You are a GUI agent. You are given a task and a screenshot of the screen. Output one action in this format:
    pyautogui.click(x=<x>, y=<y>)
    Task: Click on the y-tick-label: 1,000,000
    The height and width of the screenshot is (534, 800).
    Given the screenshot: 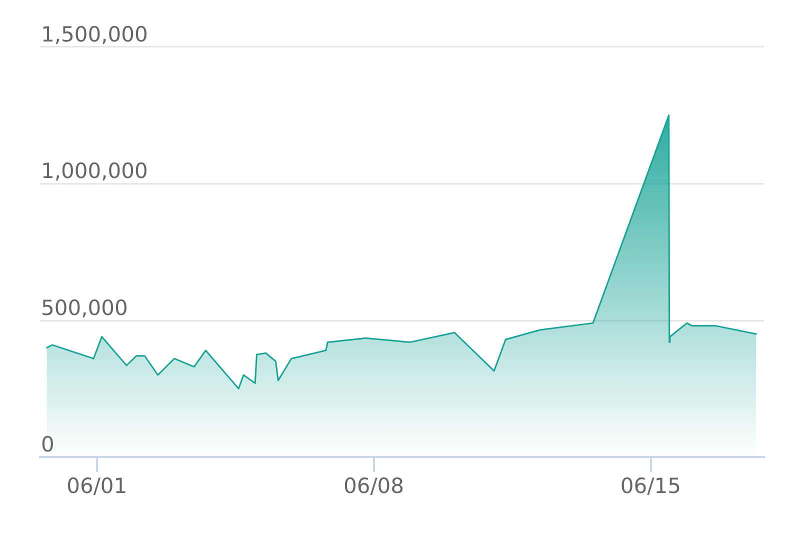 What is the action you would take?
    pyautogui.click(x=94, y=171)
    